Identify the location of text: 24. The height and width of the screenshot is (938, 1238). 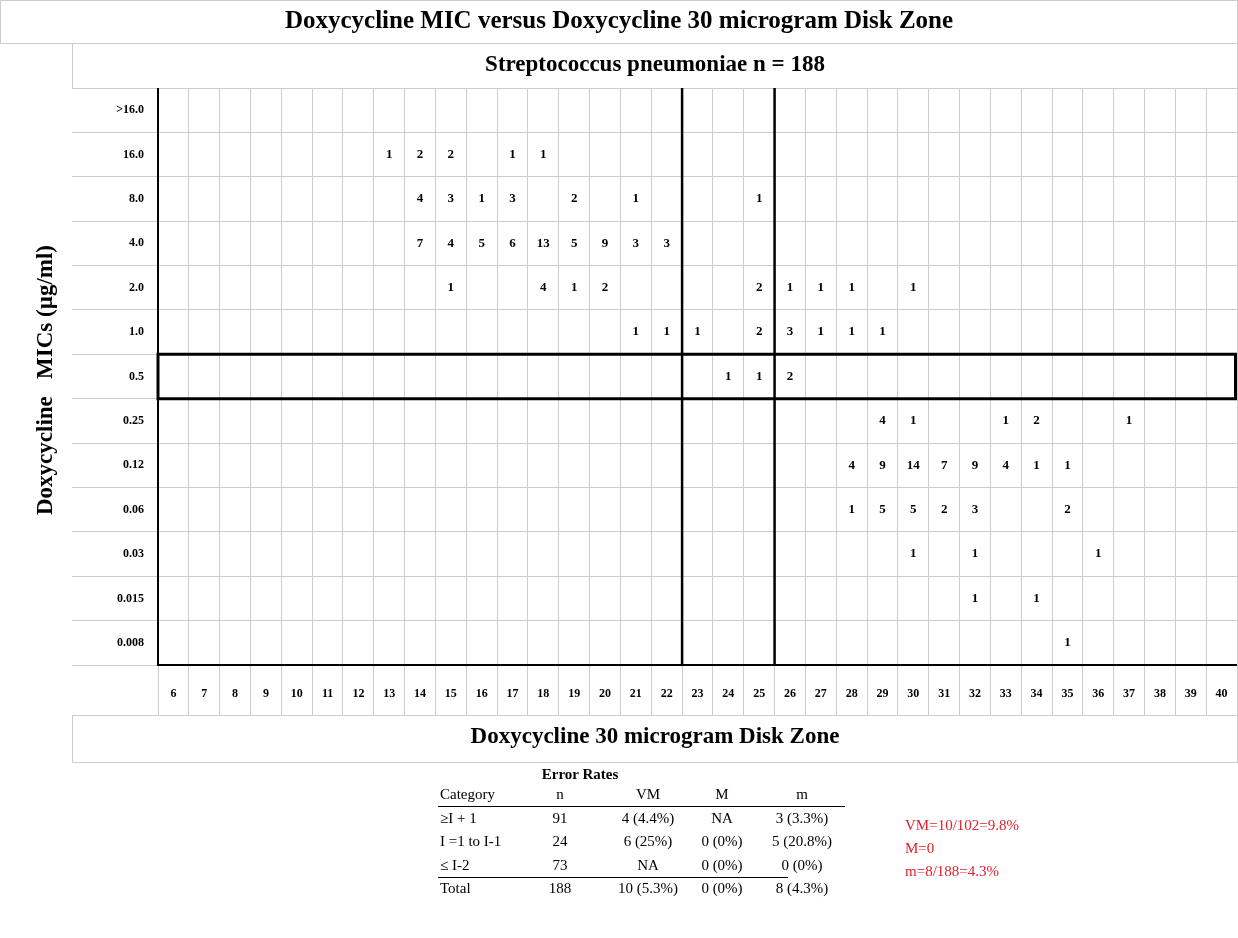
(560, 841).